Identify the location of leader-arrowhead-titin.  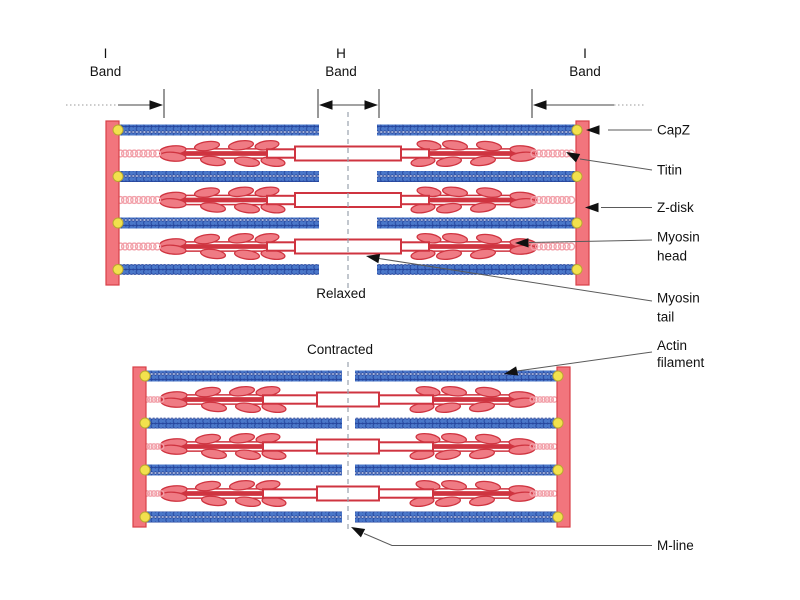
(573, 157).